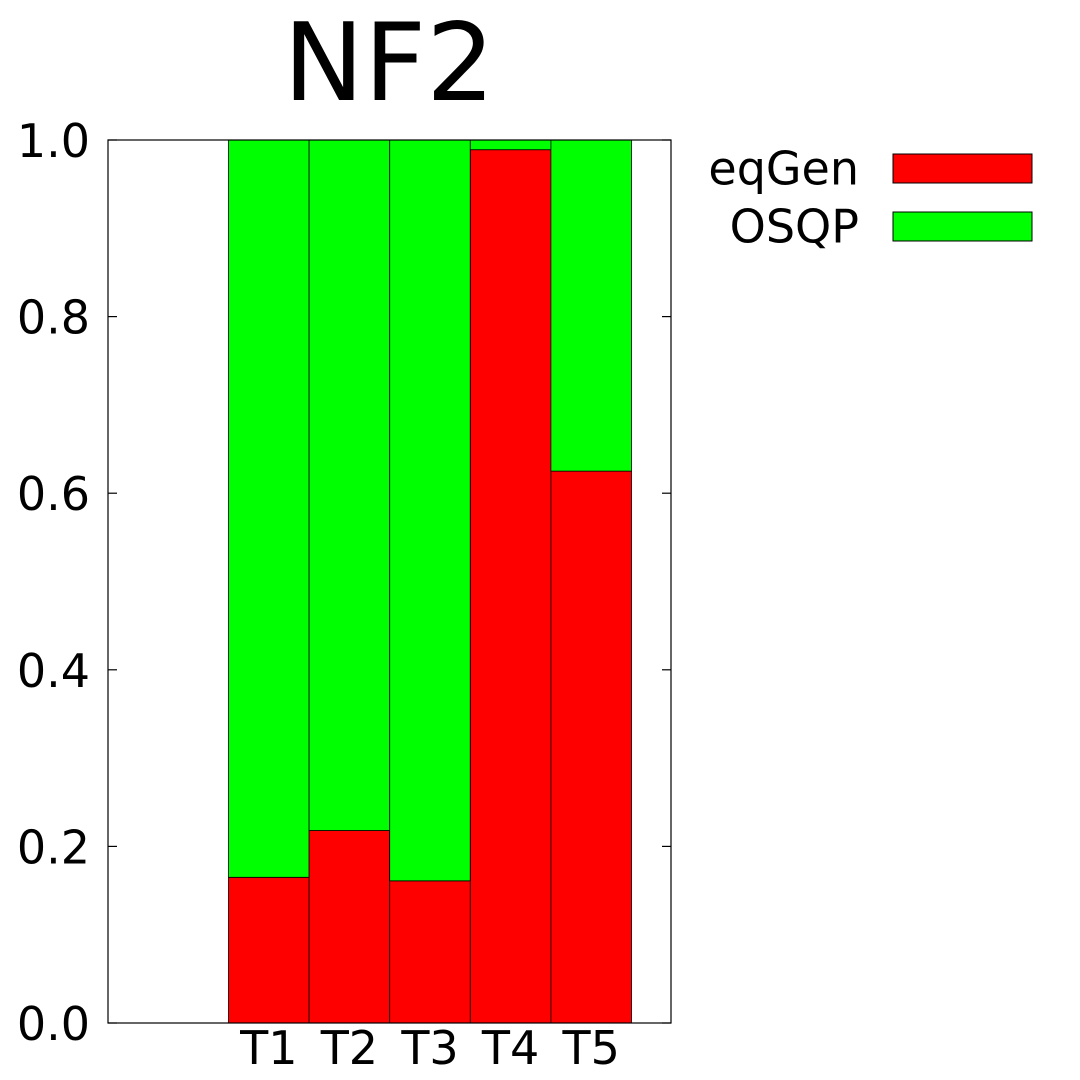  Describe the element at coordinates (269, 950) in the screenshot. I see `bar-eqgen-t1` at that location.